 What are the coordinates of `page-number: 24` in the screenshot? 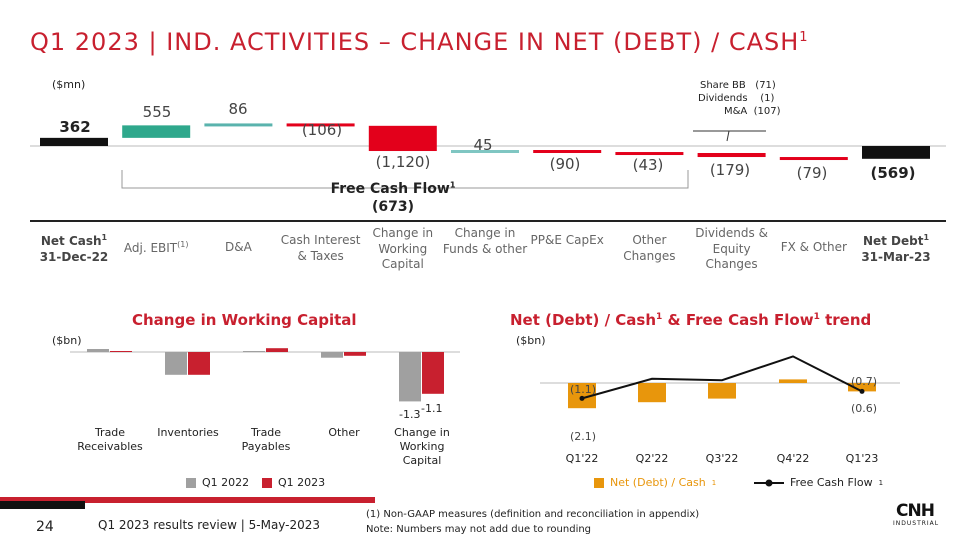 It's located at (45, 527).